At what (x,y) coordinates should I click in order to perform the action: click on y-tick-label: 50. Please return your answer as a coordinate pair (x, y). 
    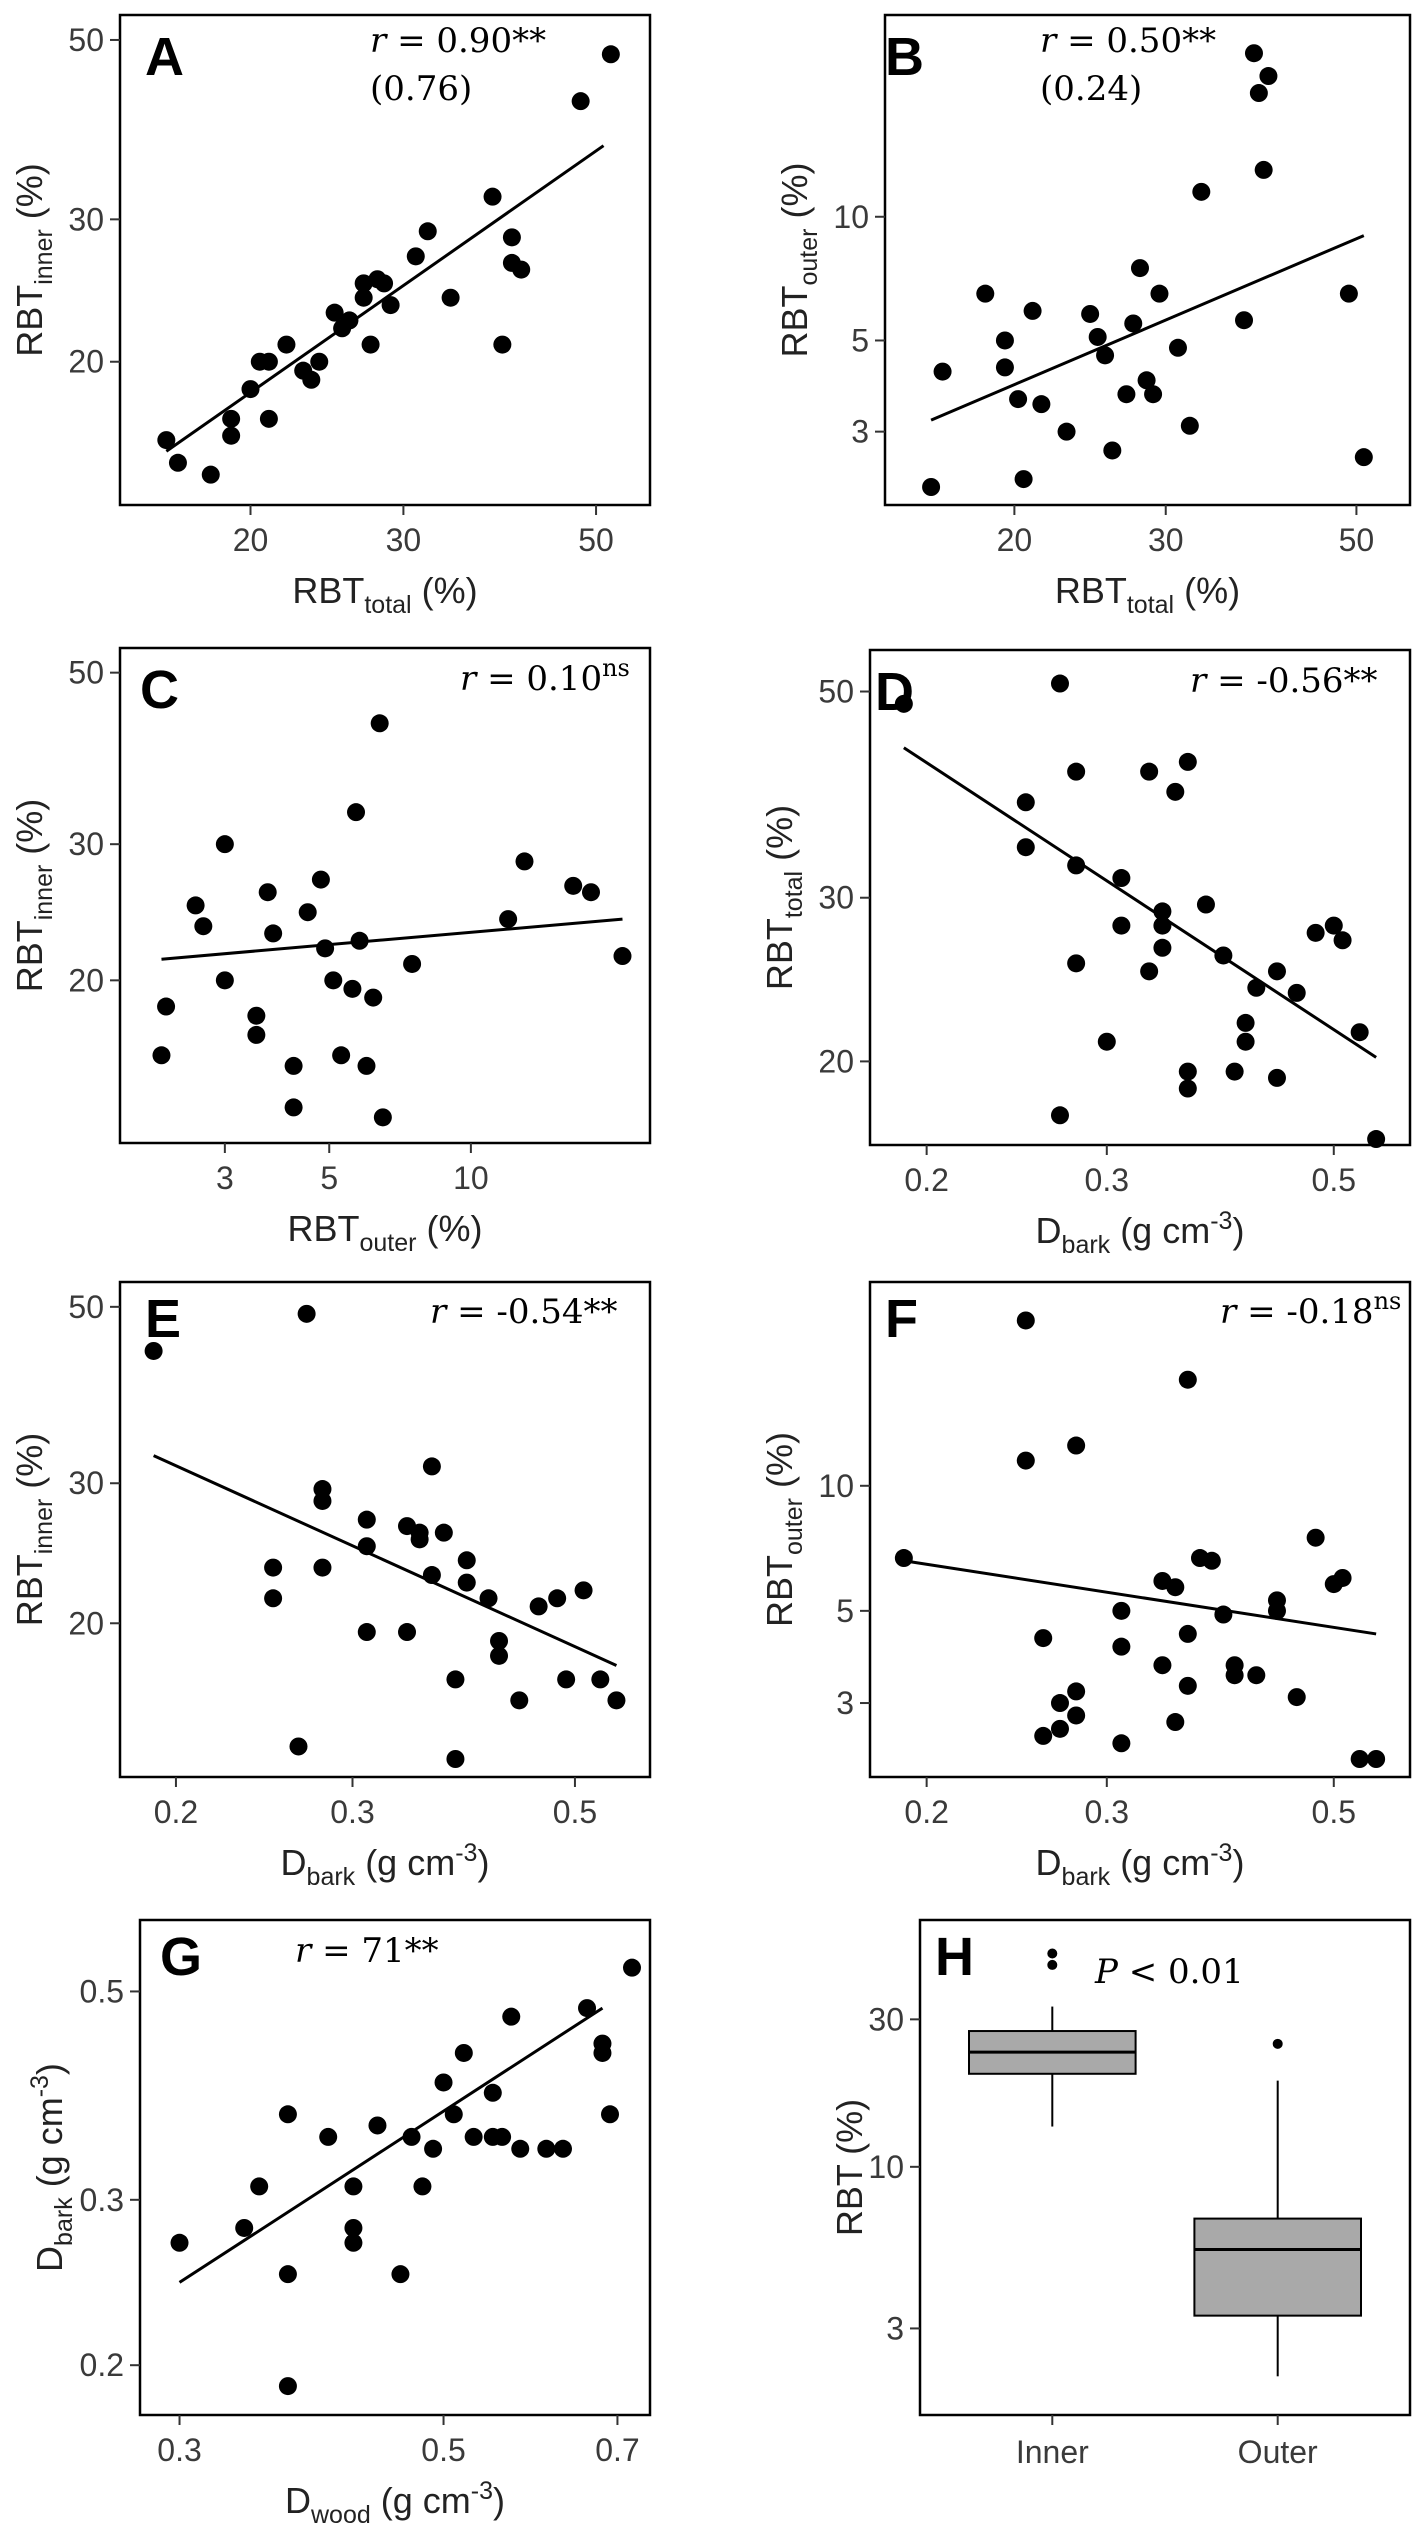
    Looking at the image, I should click on (86, 673).